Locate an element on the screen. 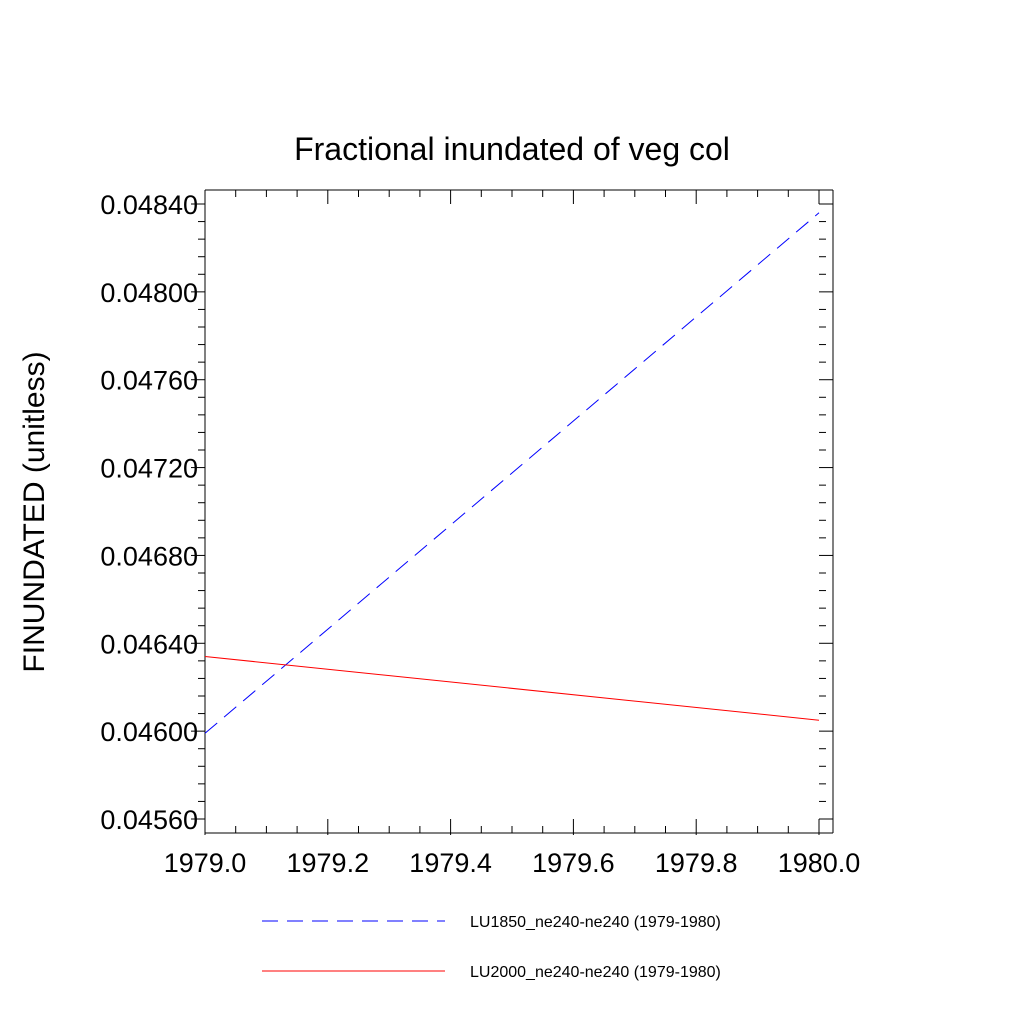  y-tick-label: 0.04800 is located at coordinates (149, 293).